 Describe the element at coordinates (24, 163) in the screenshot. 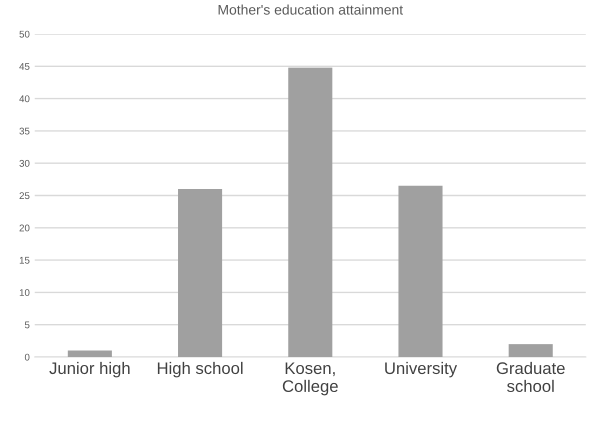

I see `y-tick-label: 30` at that location.